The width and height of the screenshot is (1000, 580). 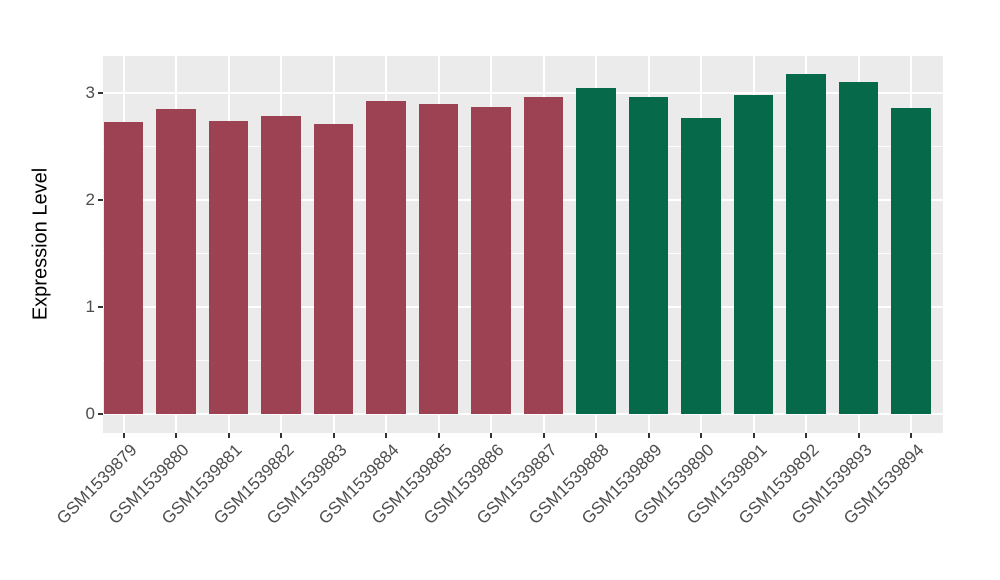 I want to click on bar-GSM1539880, so click(x=176, y=261).